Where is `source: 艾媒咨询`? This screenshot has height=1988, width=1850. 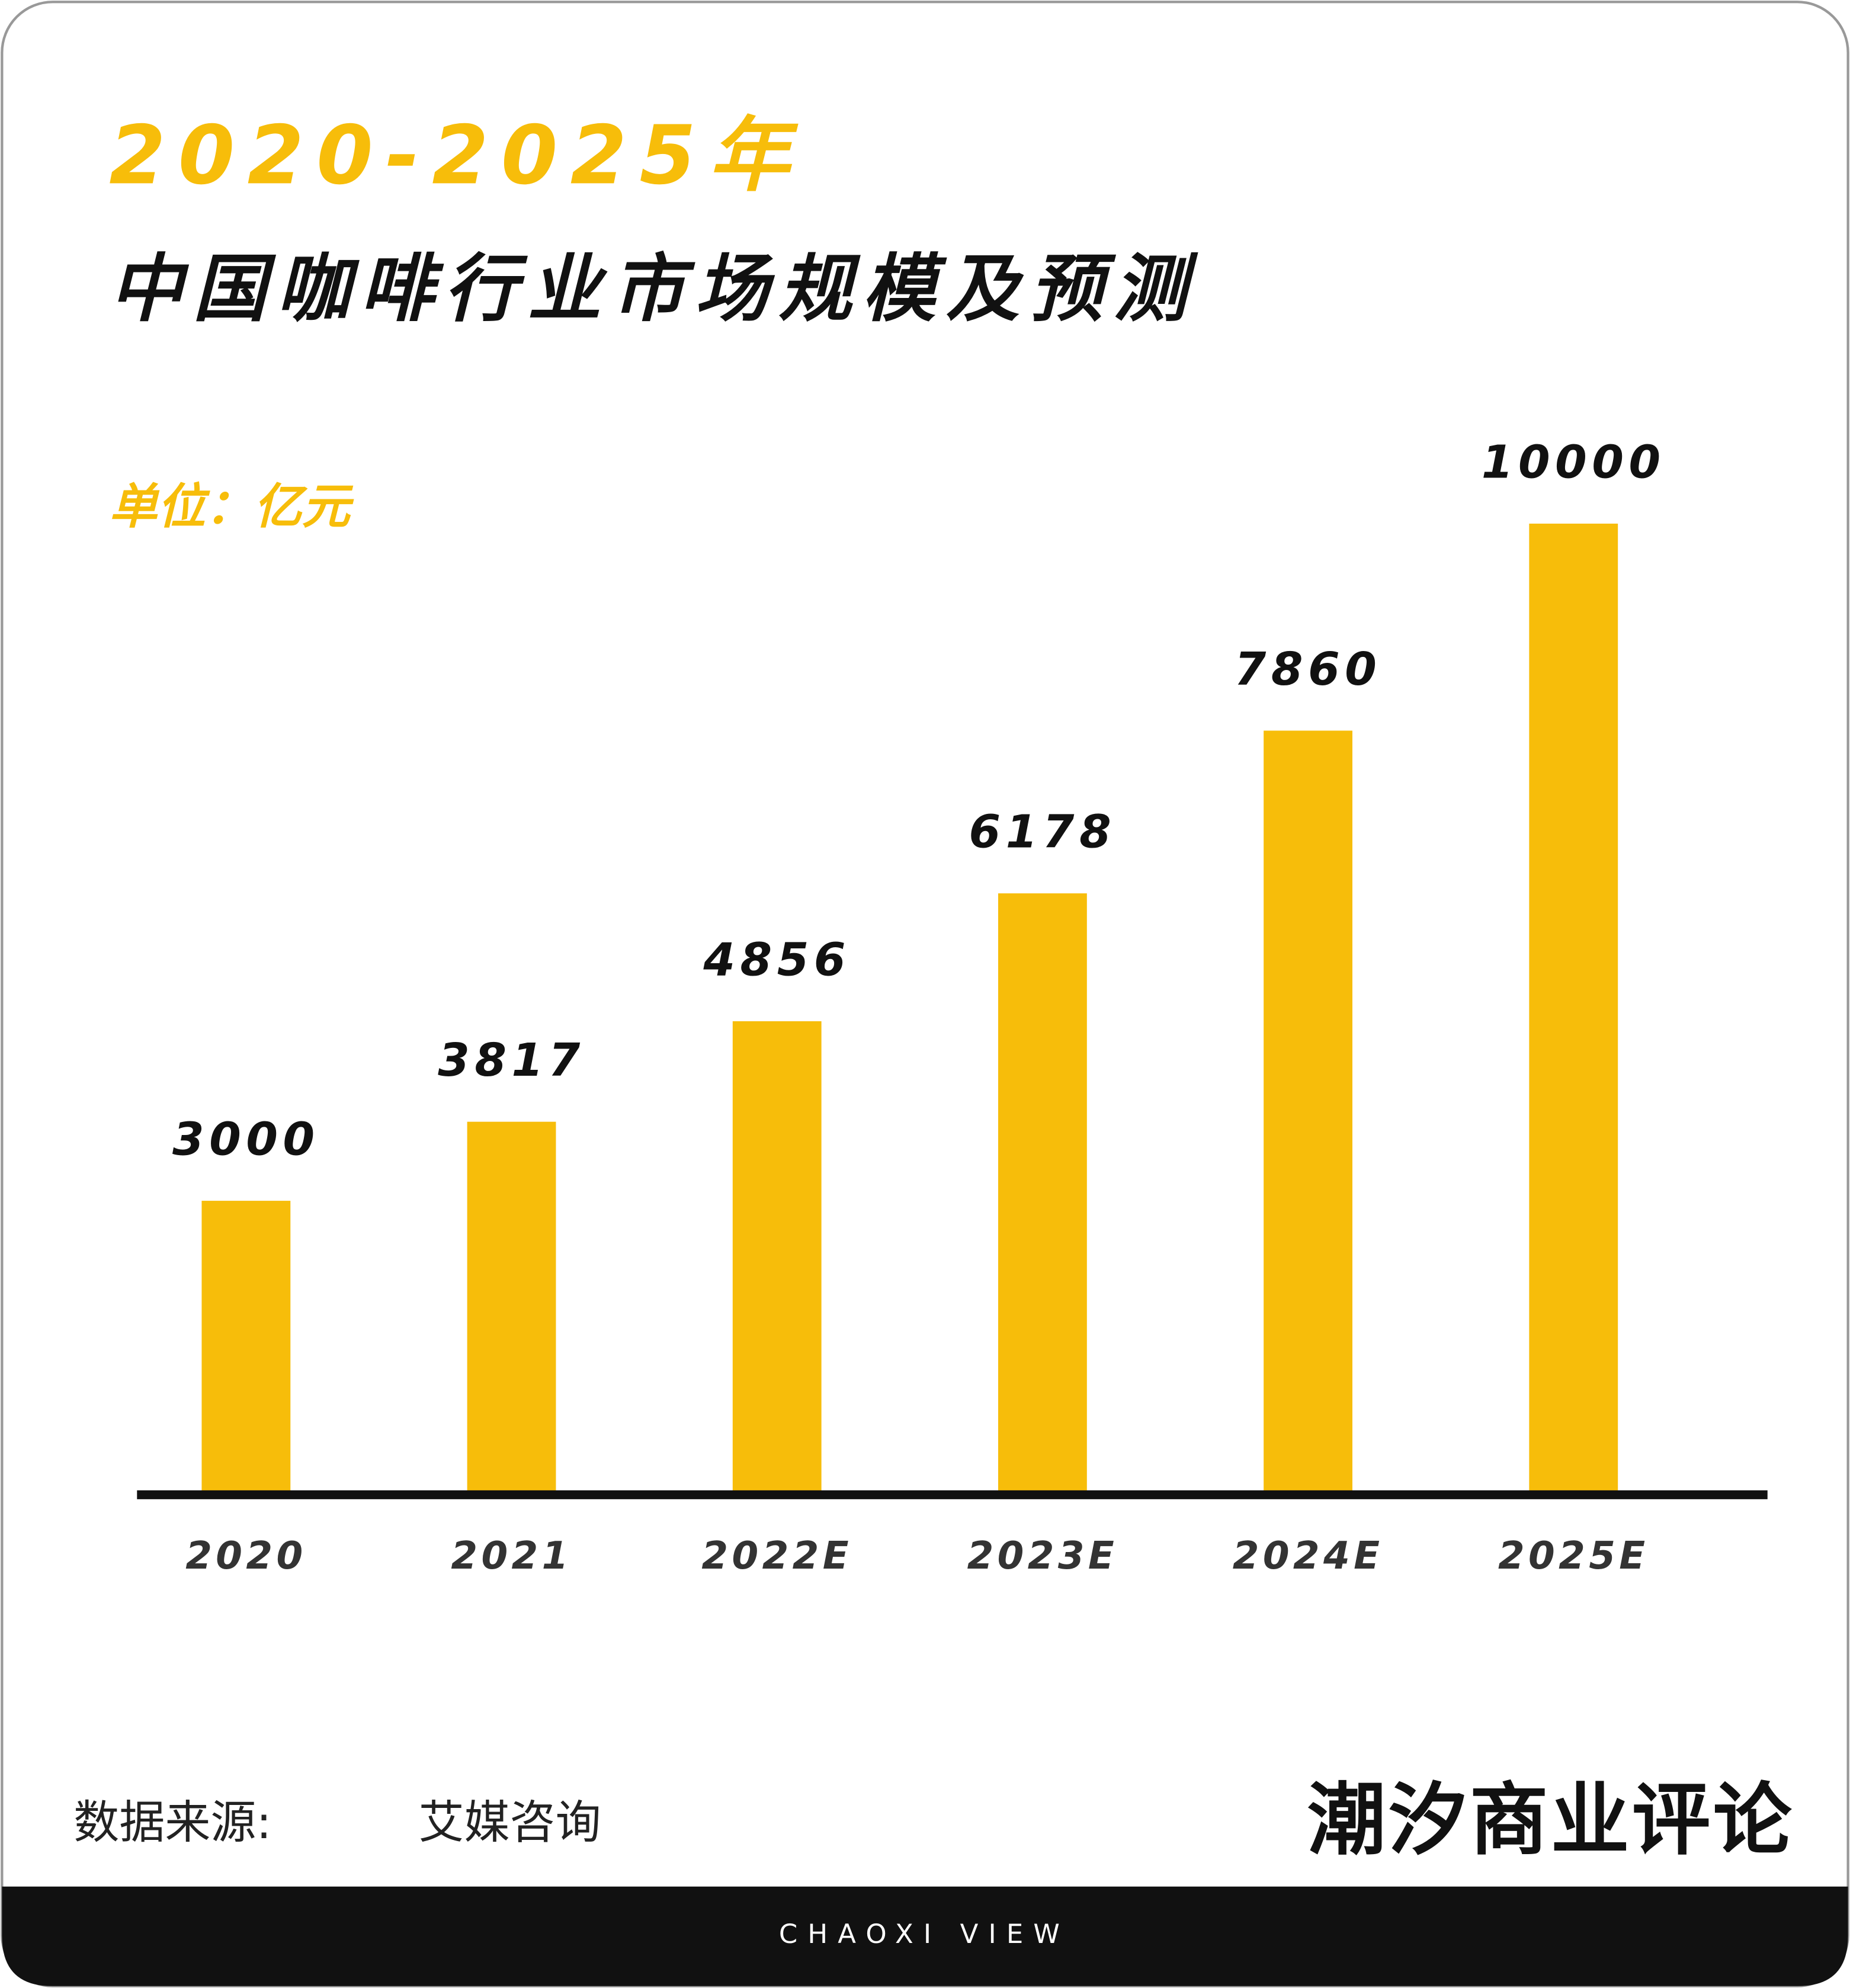
source: 艾媒咨询 is located at coordinates (510, 1822).